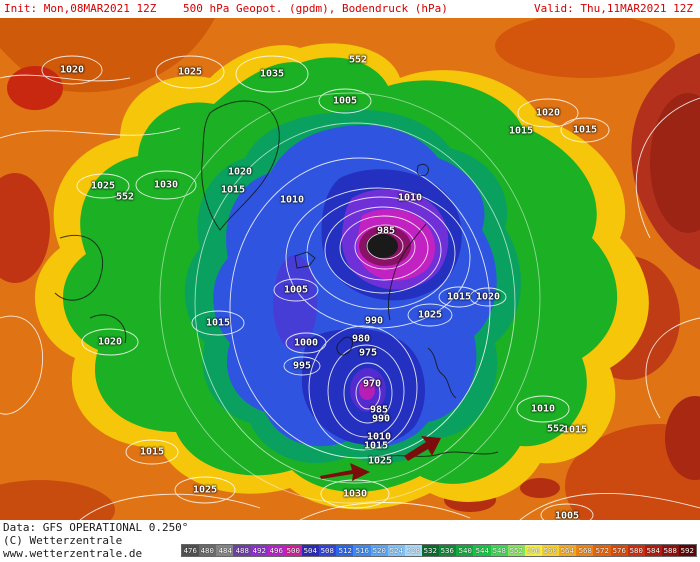  I want to click on colorbar-value: 520, so click(379, 550).